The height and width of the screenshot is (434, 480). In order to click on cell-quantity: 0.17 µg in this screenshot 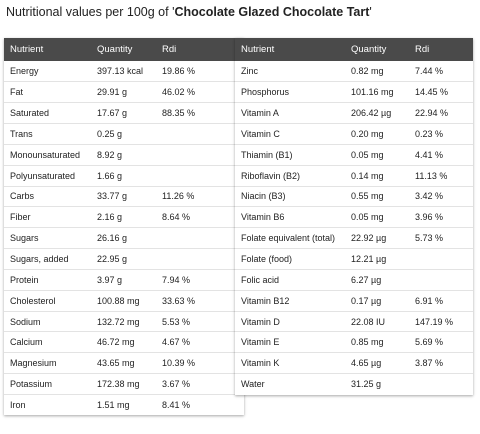, I will do `click(377, 300)`.